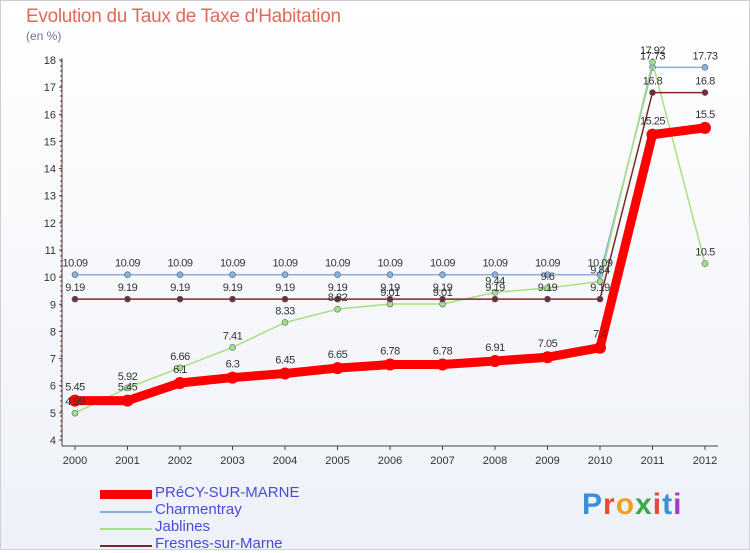  What do you see at coordinates (285, 361) in the screenshot?
I see `data-label: 6.45` at bounding box center [285, 361].